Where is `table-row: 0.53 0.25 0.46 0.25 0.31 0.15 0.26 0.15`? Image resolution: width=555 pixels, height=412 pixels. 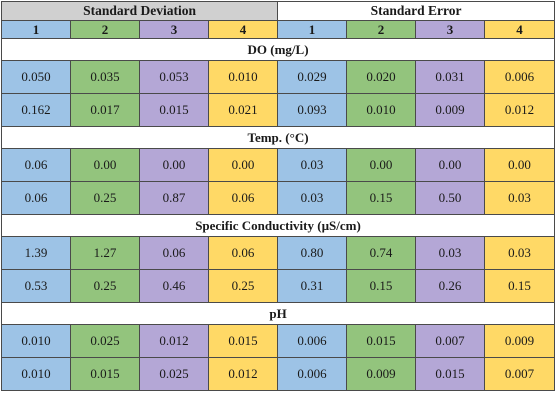
table-row: 0.53 0.25 0.46 0.25 0.31 0.15 0.26 0.15 is located at coordinates (278, 286).